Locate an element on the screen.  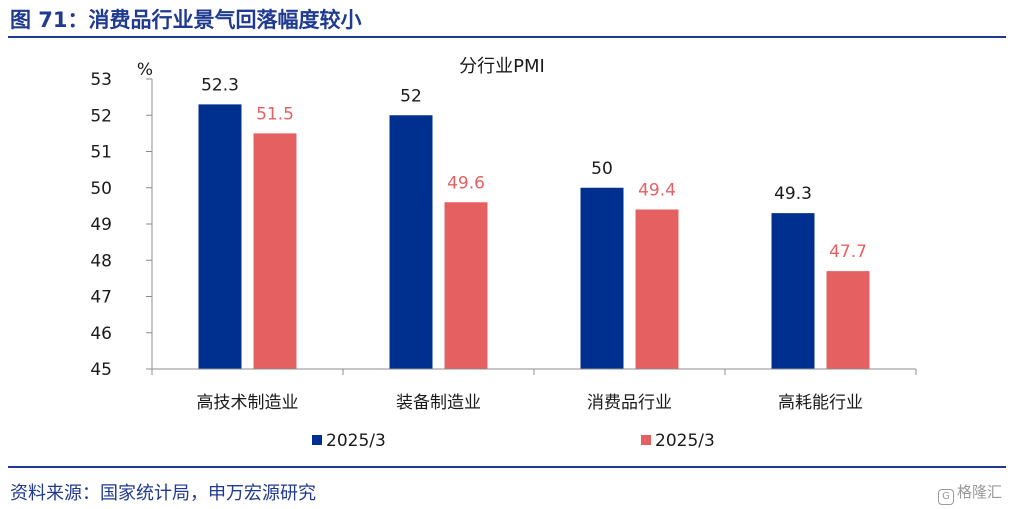
y-tick-label: 53 is located at coordinates (101, 80).